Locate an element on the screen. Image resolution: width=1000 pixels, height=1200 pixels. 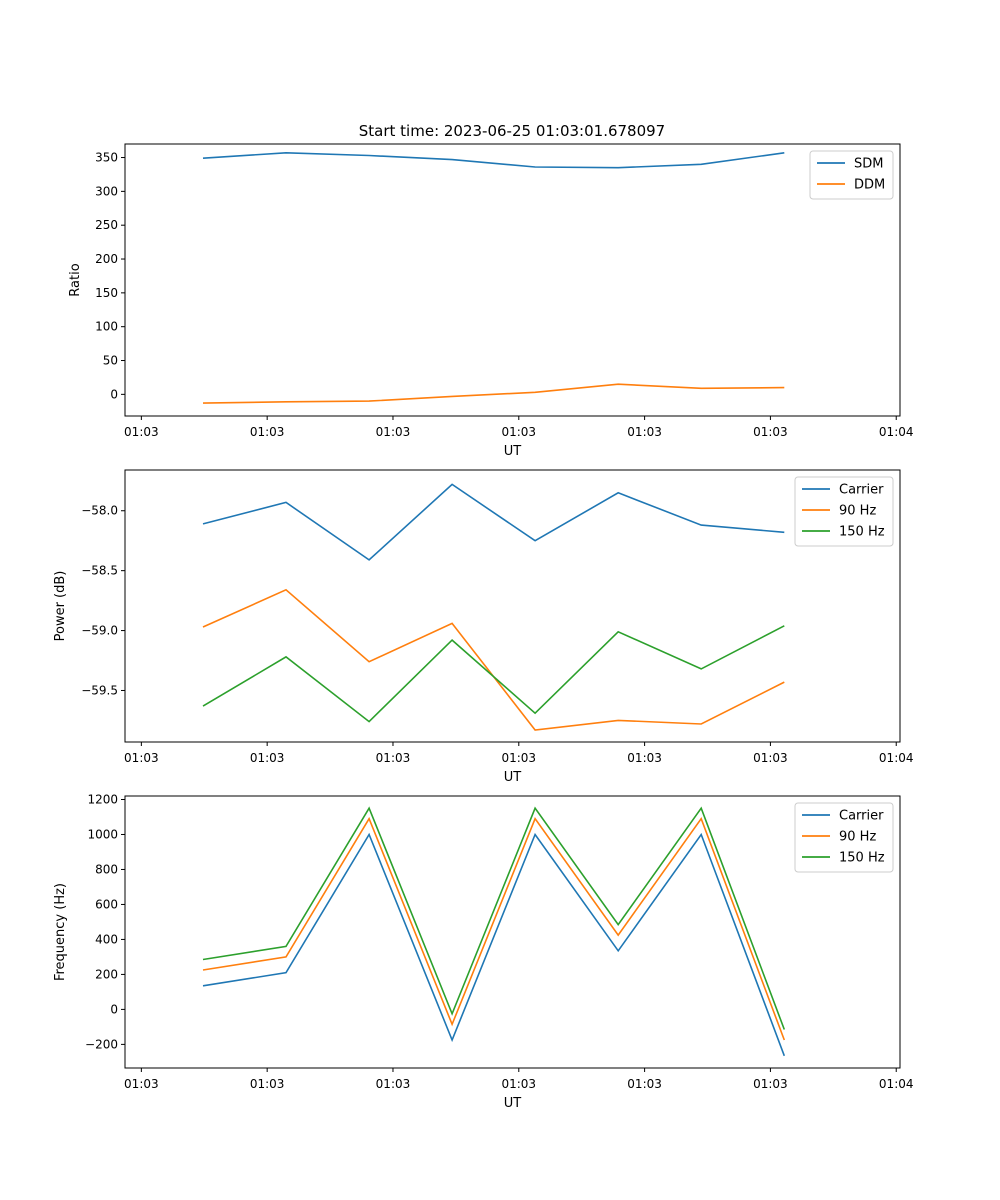
y-axis-label: Ratio is located at coordinates (75, 279).